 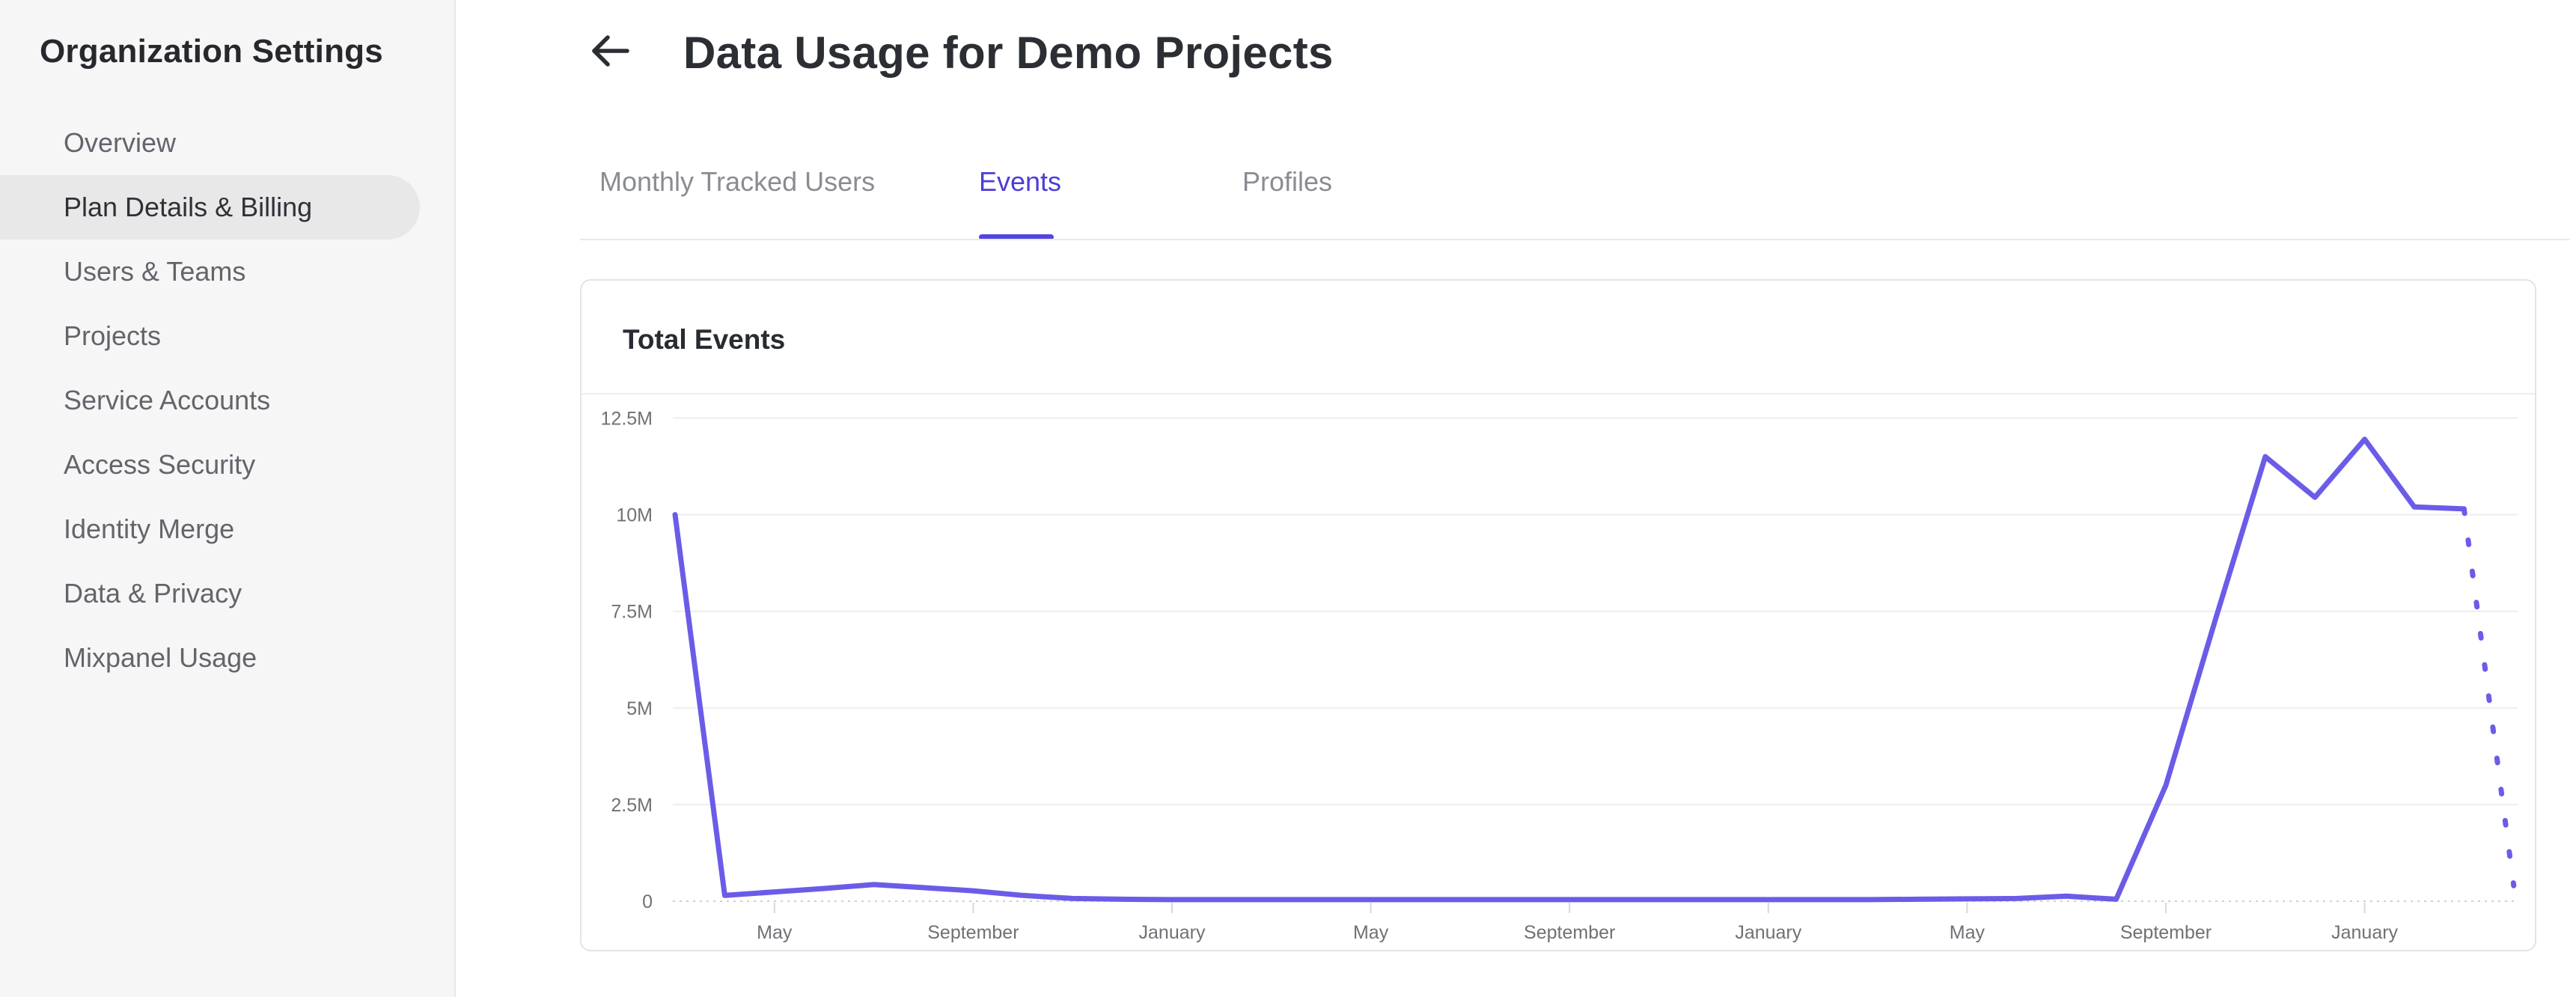 What do you see at coordinates (632, 805) in the screenshot?
I see `svg-text: 2.5M` at bounding box center [632, 805].